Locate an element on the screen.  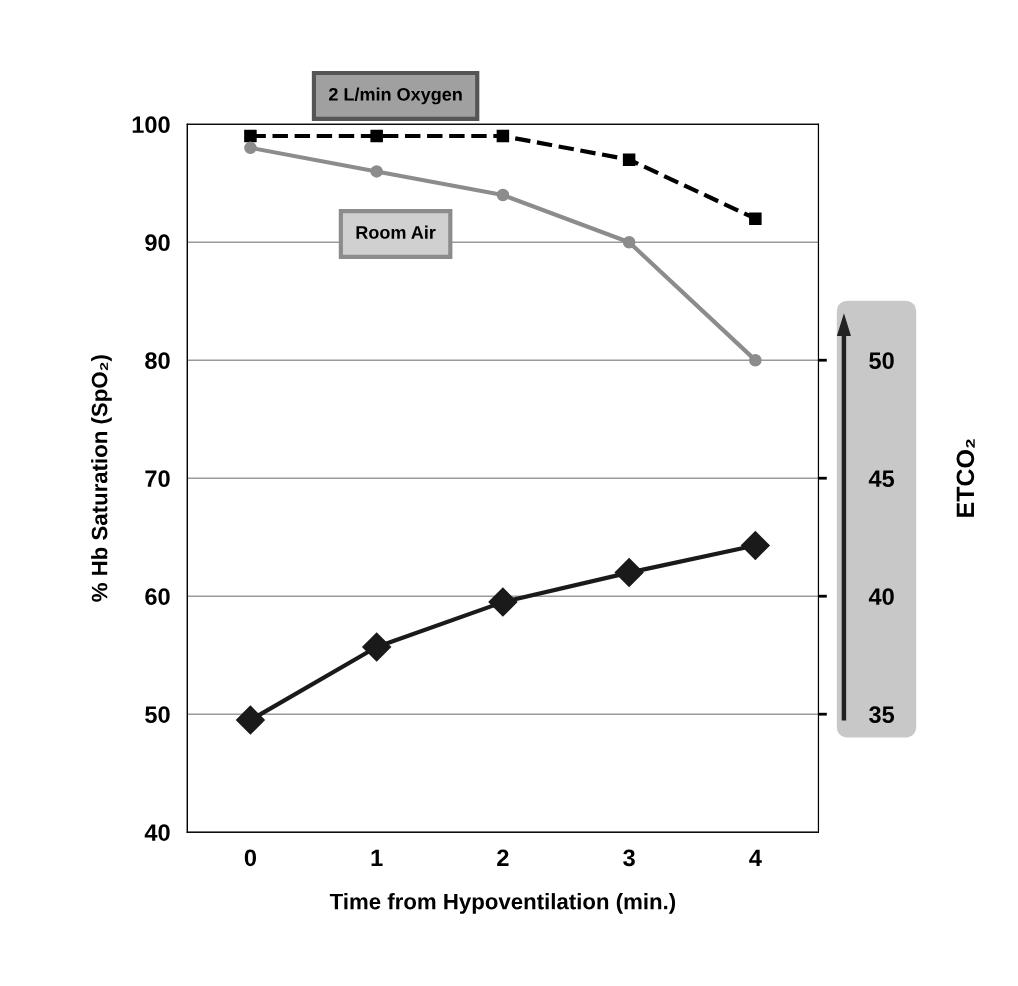
y2-tick-label: 40 is located at coordinates (881, 596).